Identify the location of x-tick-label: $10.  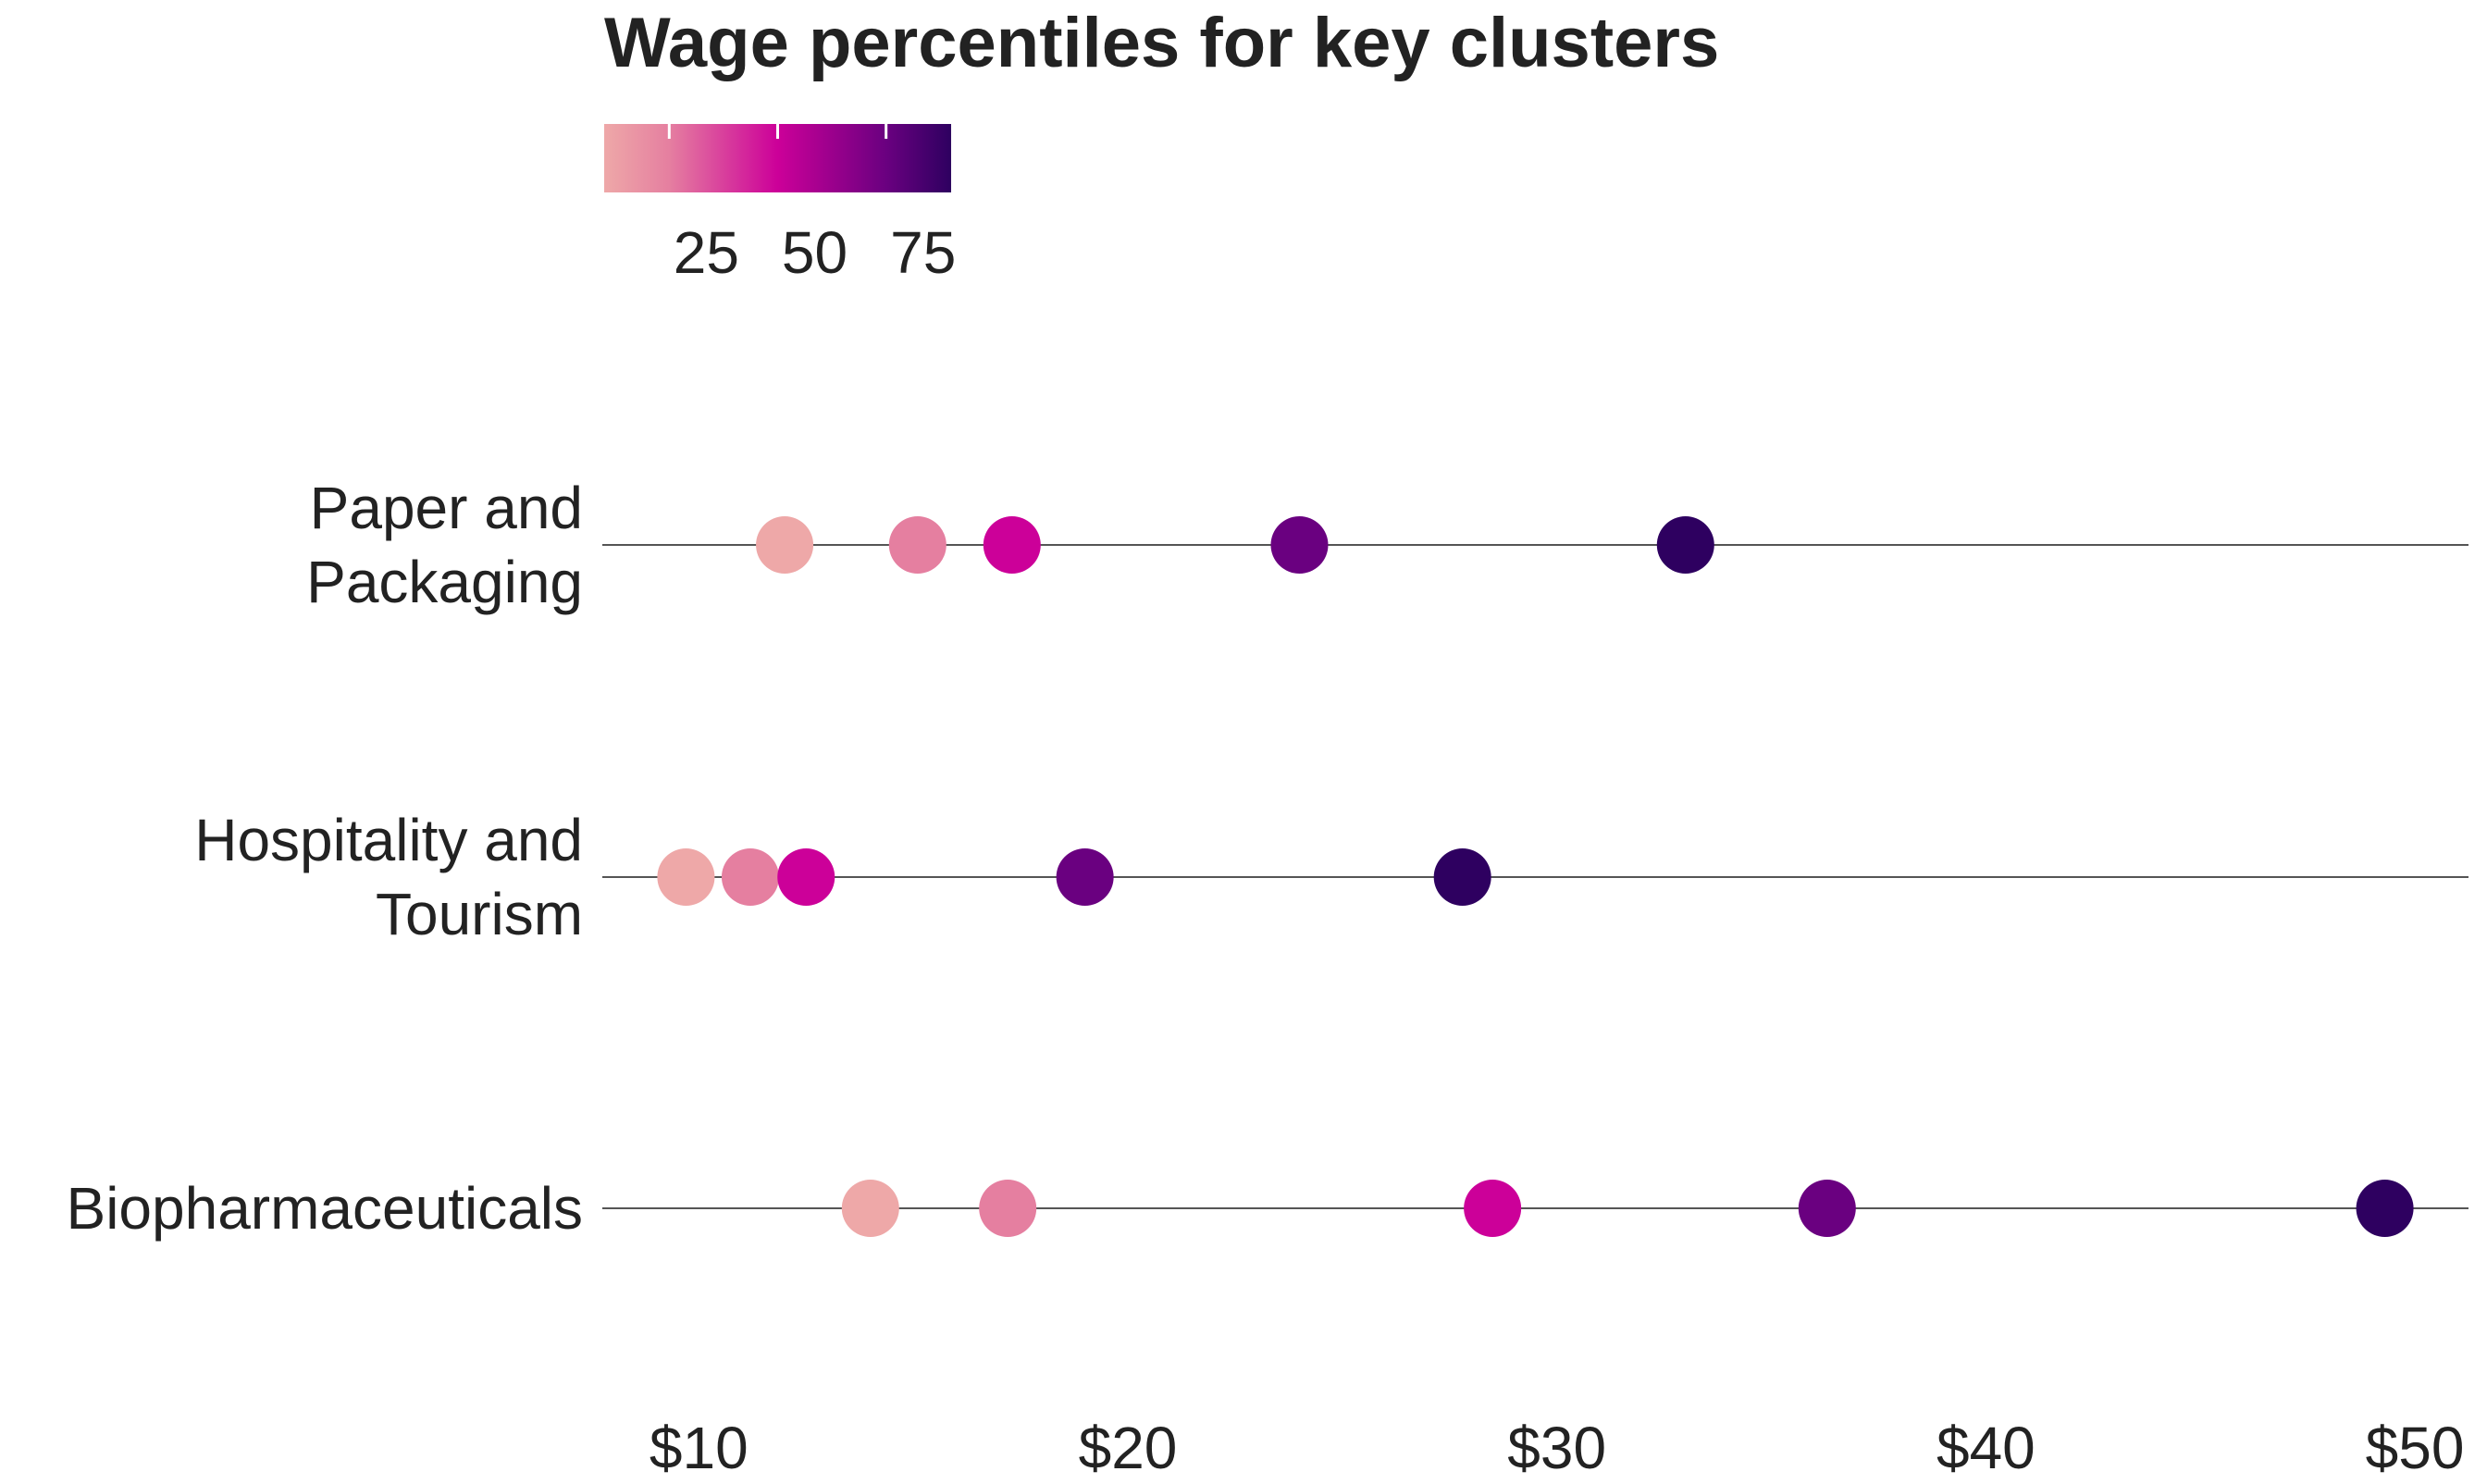
(699, 1448).